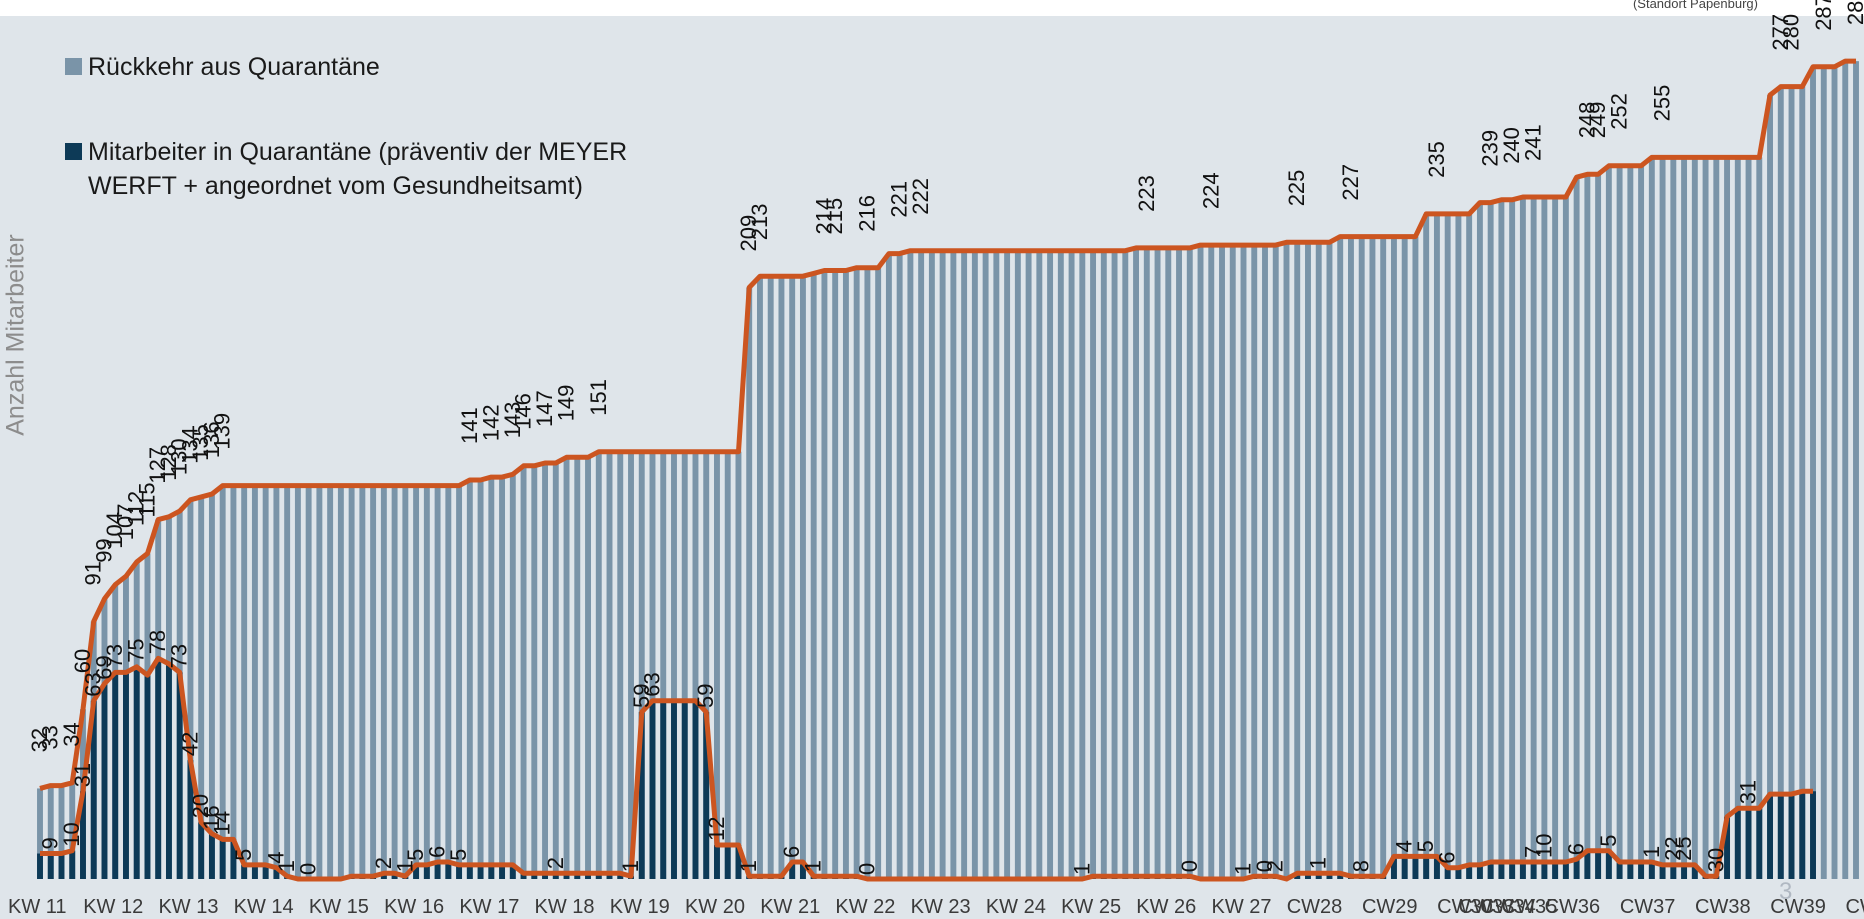  Describe the element at coordinates (157, 465) in the screenshot. I see `returned-data-label: 127` at that location.